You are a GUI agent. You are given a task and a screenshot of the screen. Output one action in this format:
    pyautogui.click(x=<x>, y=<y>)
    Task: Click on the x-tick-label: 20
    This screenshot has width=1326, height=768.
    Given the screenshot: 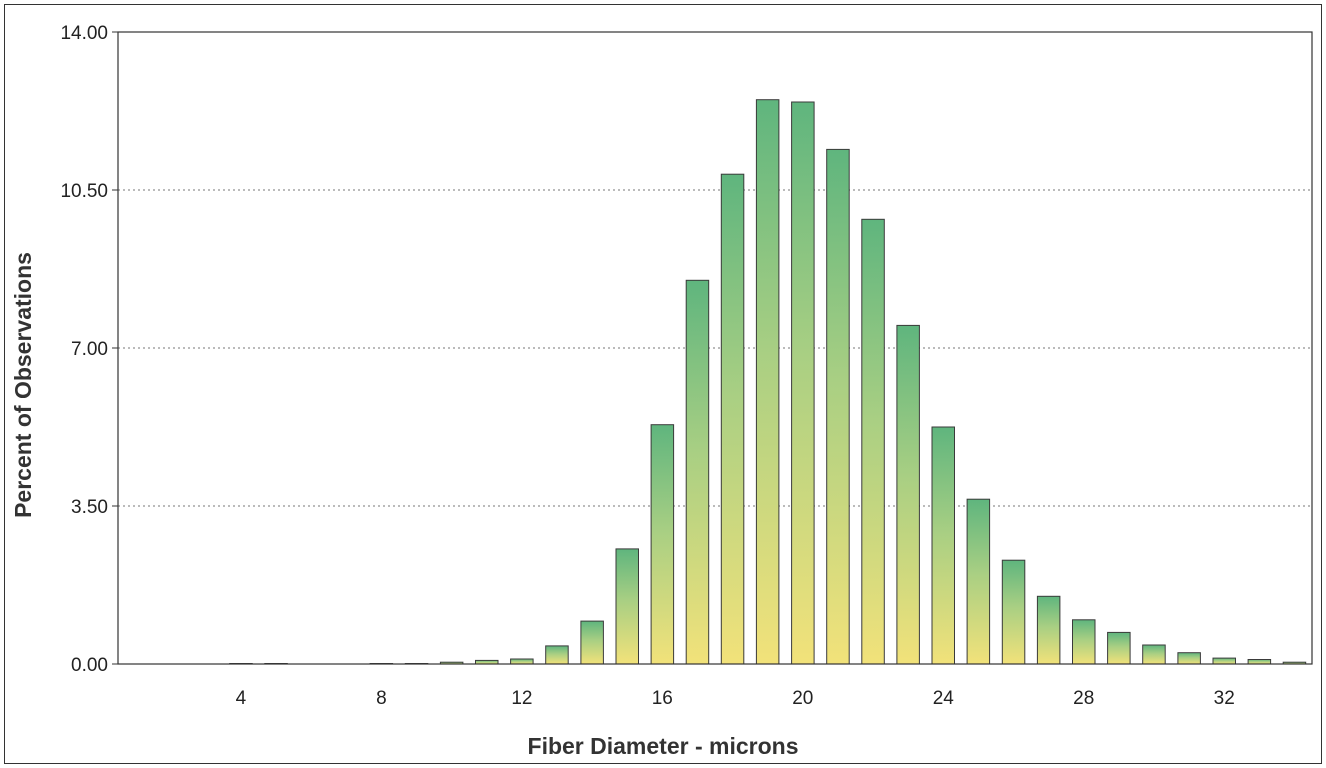 What is the action you would take?
    pyautogui.click(x=802, y=698)
    